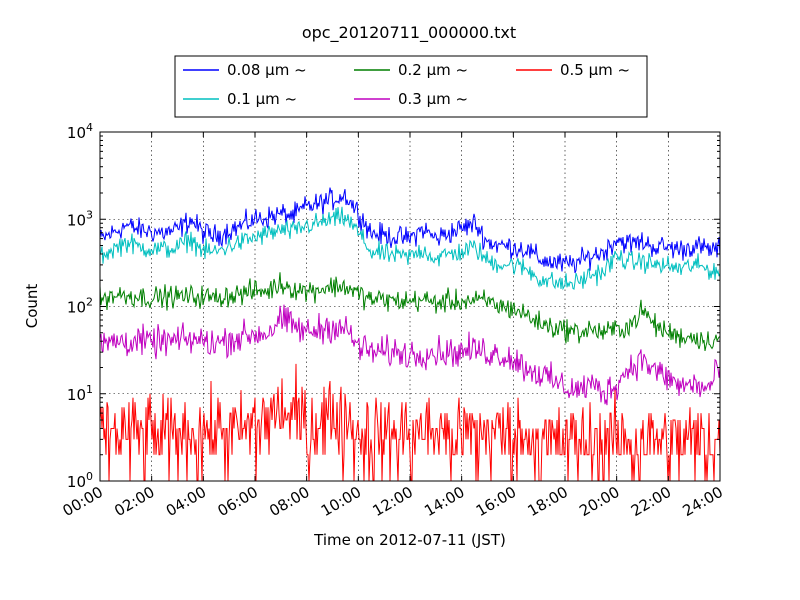  I want to click on y-tick-label: 10⁴, so click(80, 131).